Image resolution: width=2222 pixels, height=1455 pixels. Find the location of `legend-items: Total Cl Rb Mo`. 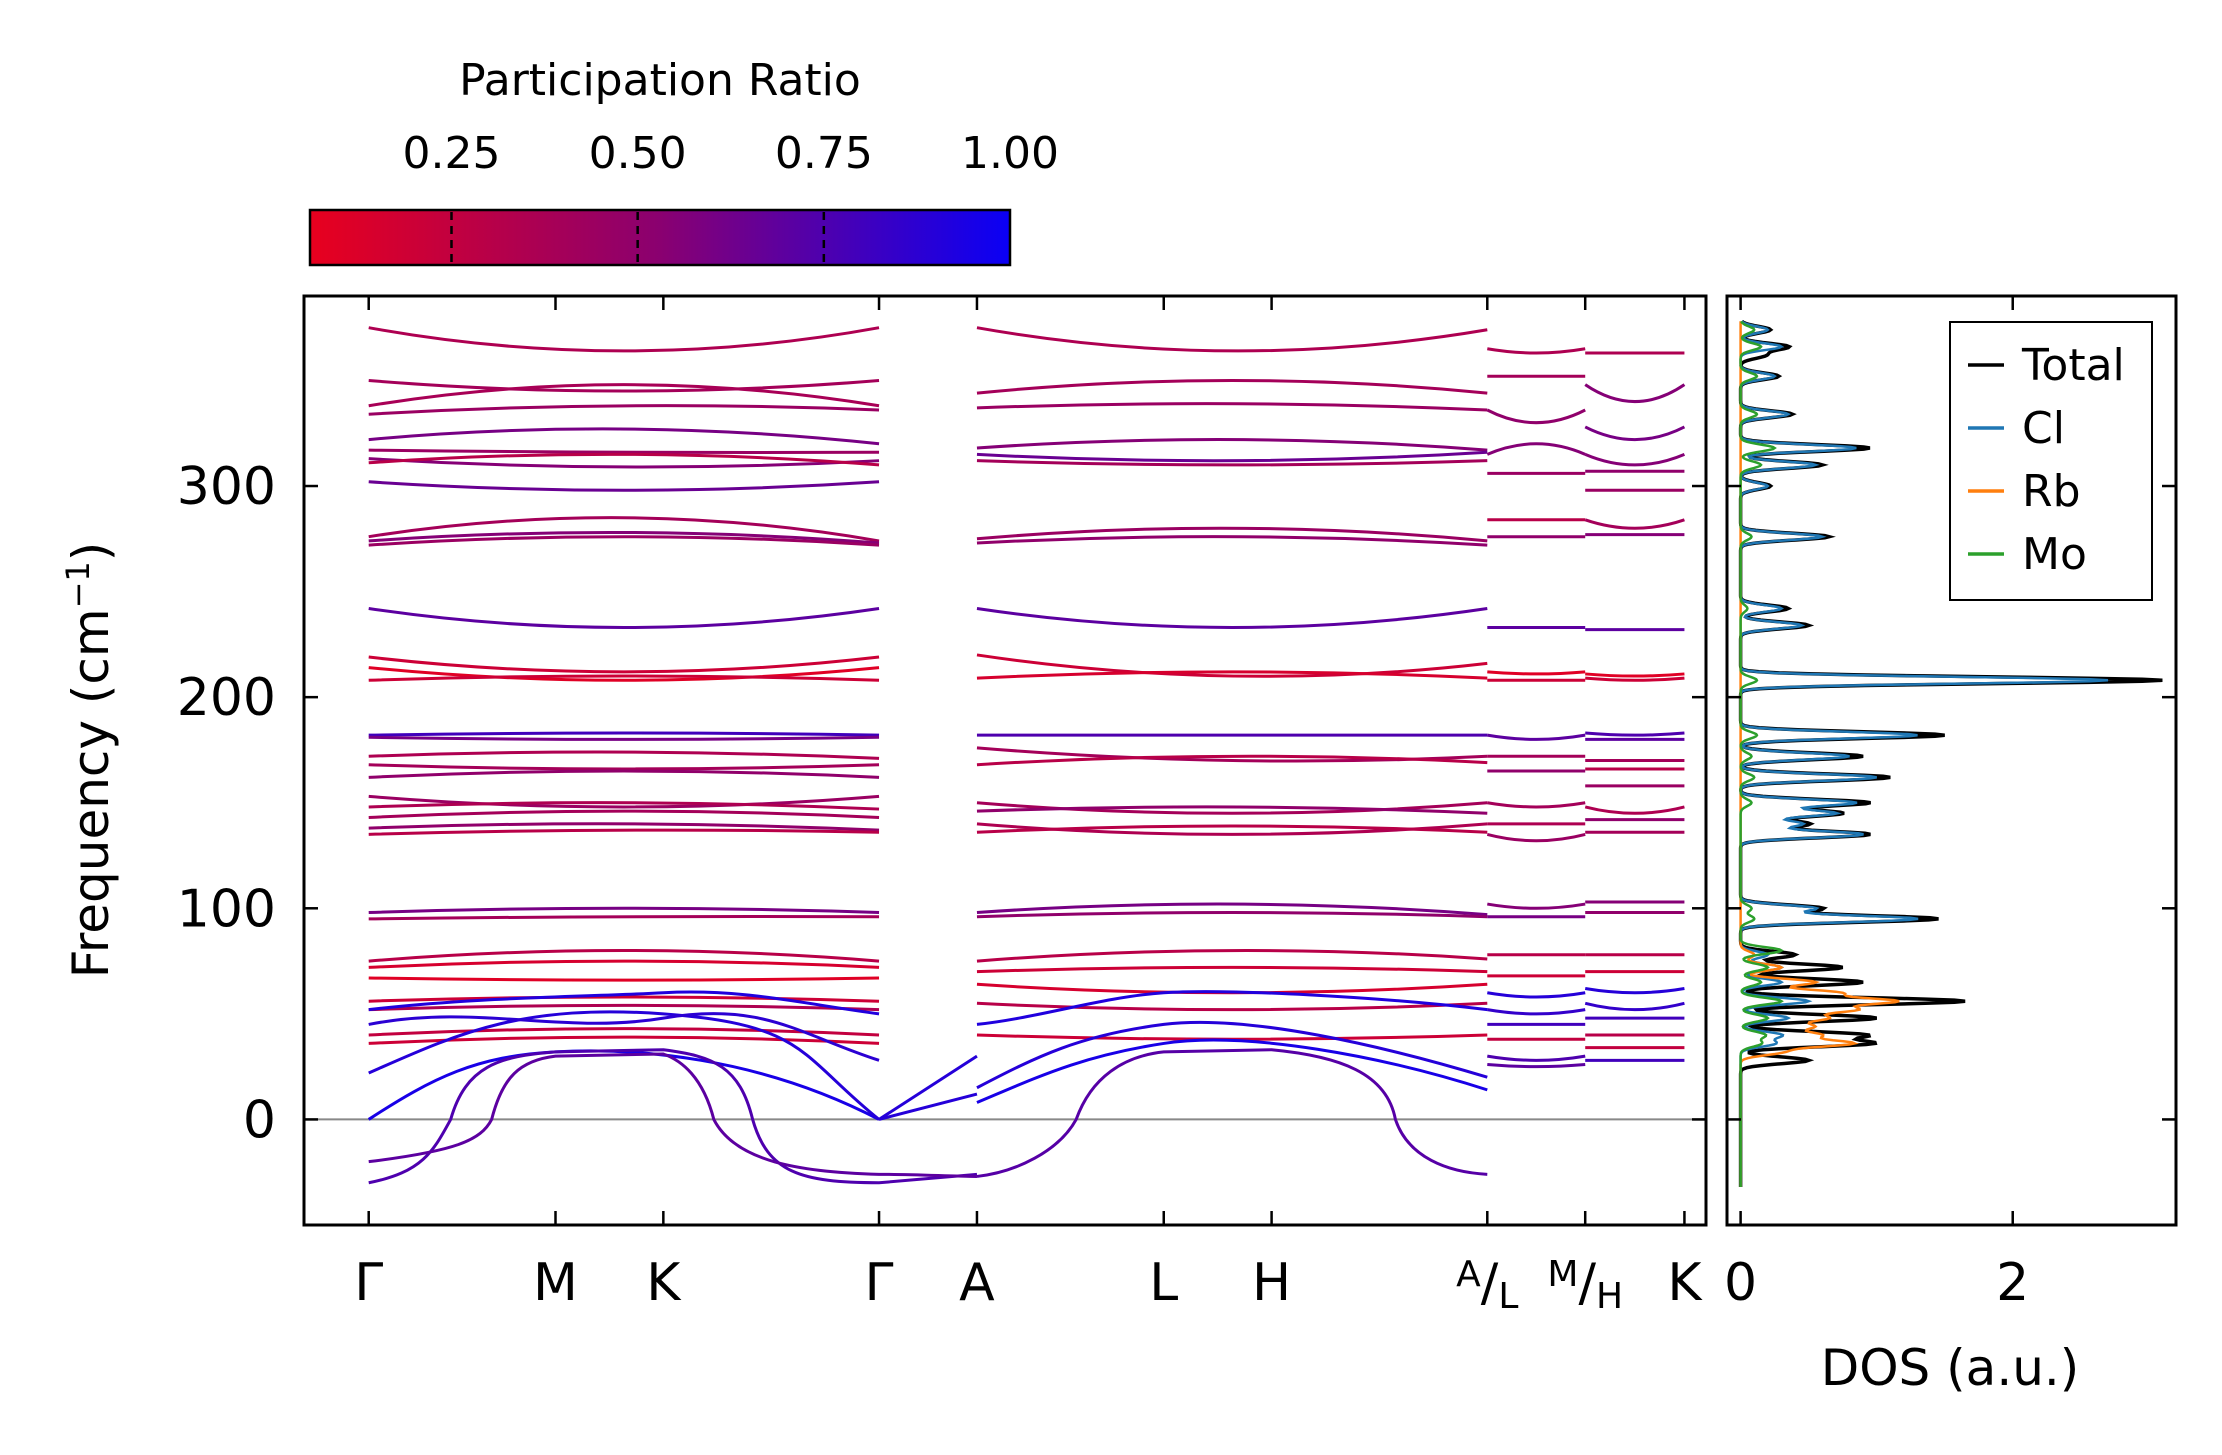

legend-items: Total Cl Rb Mo is located at coordinates (2046, 460).